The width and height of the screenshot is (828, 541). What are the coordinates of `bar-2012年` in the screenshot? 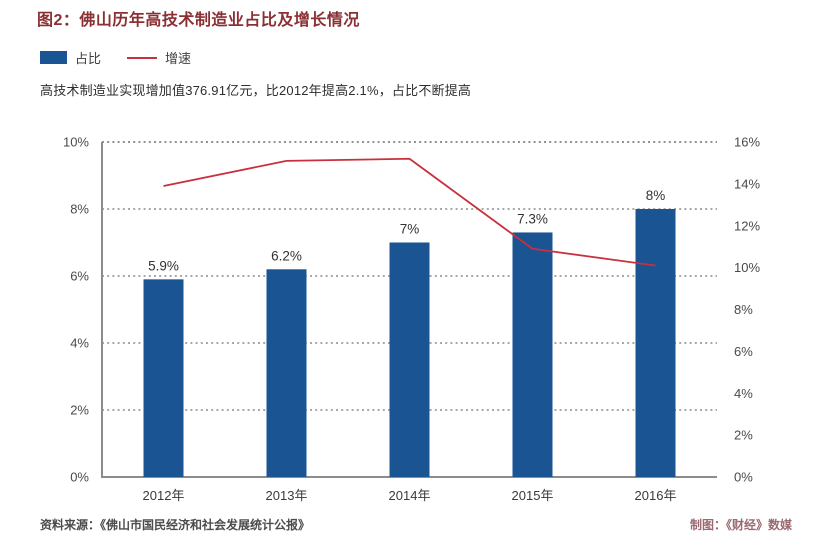 It's located at (163, 378).